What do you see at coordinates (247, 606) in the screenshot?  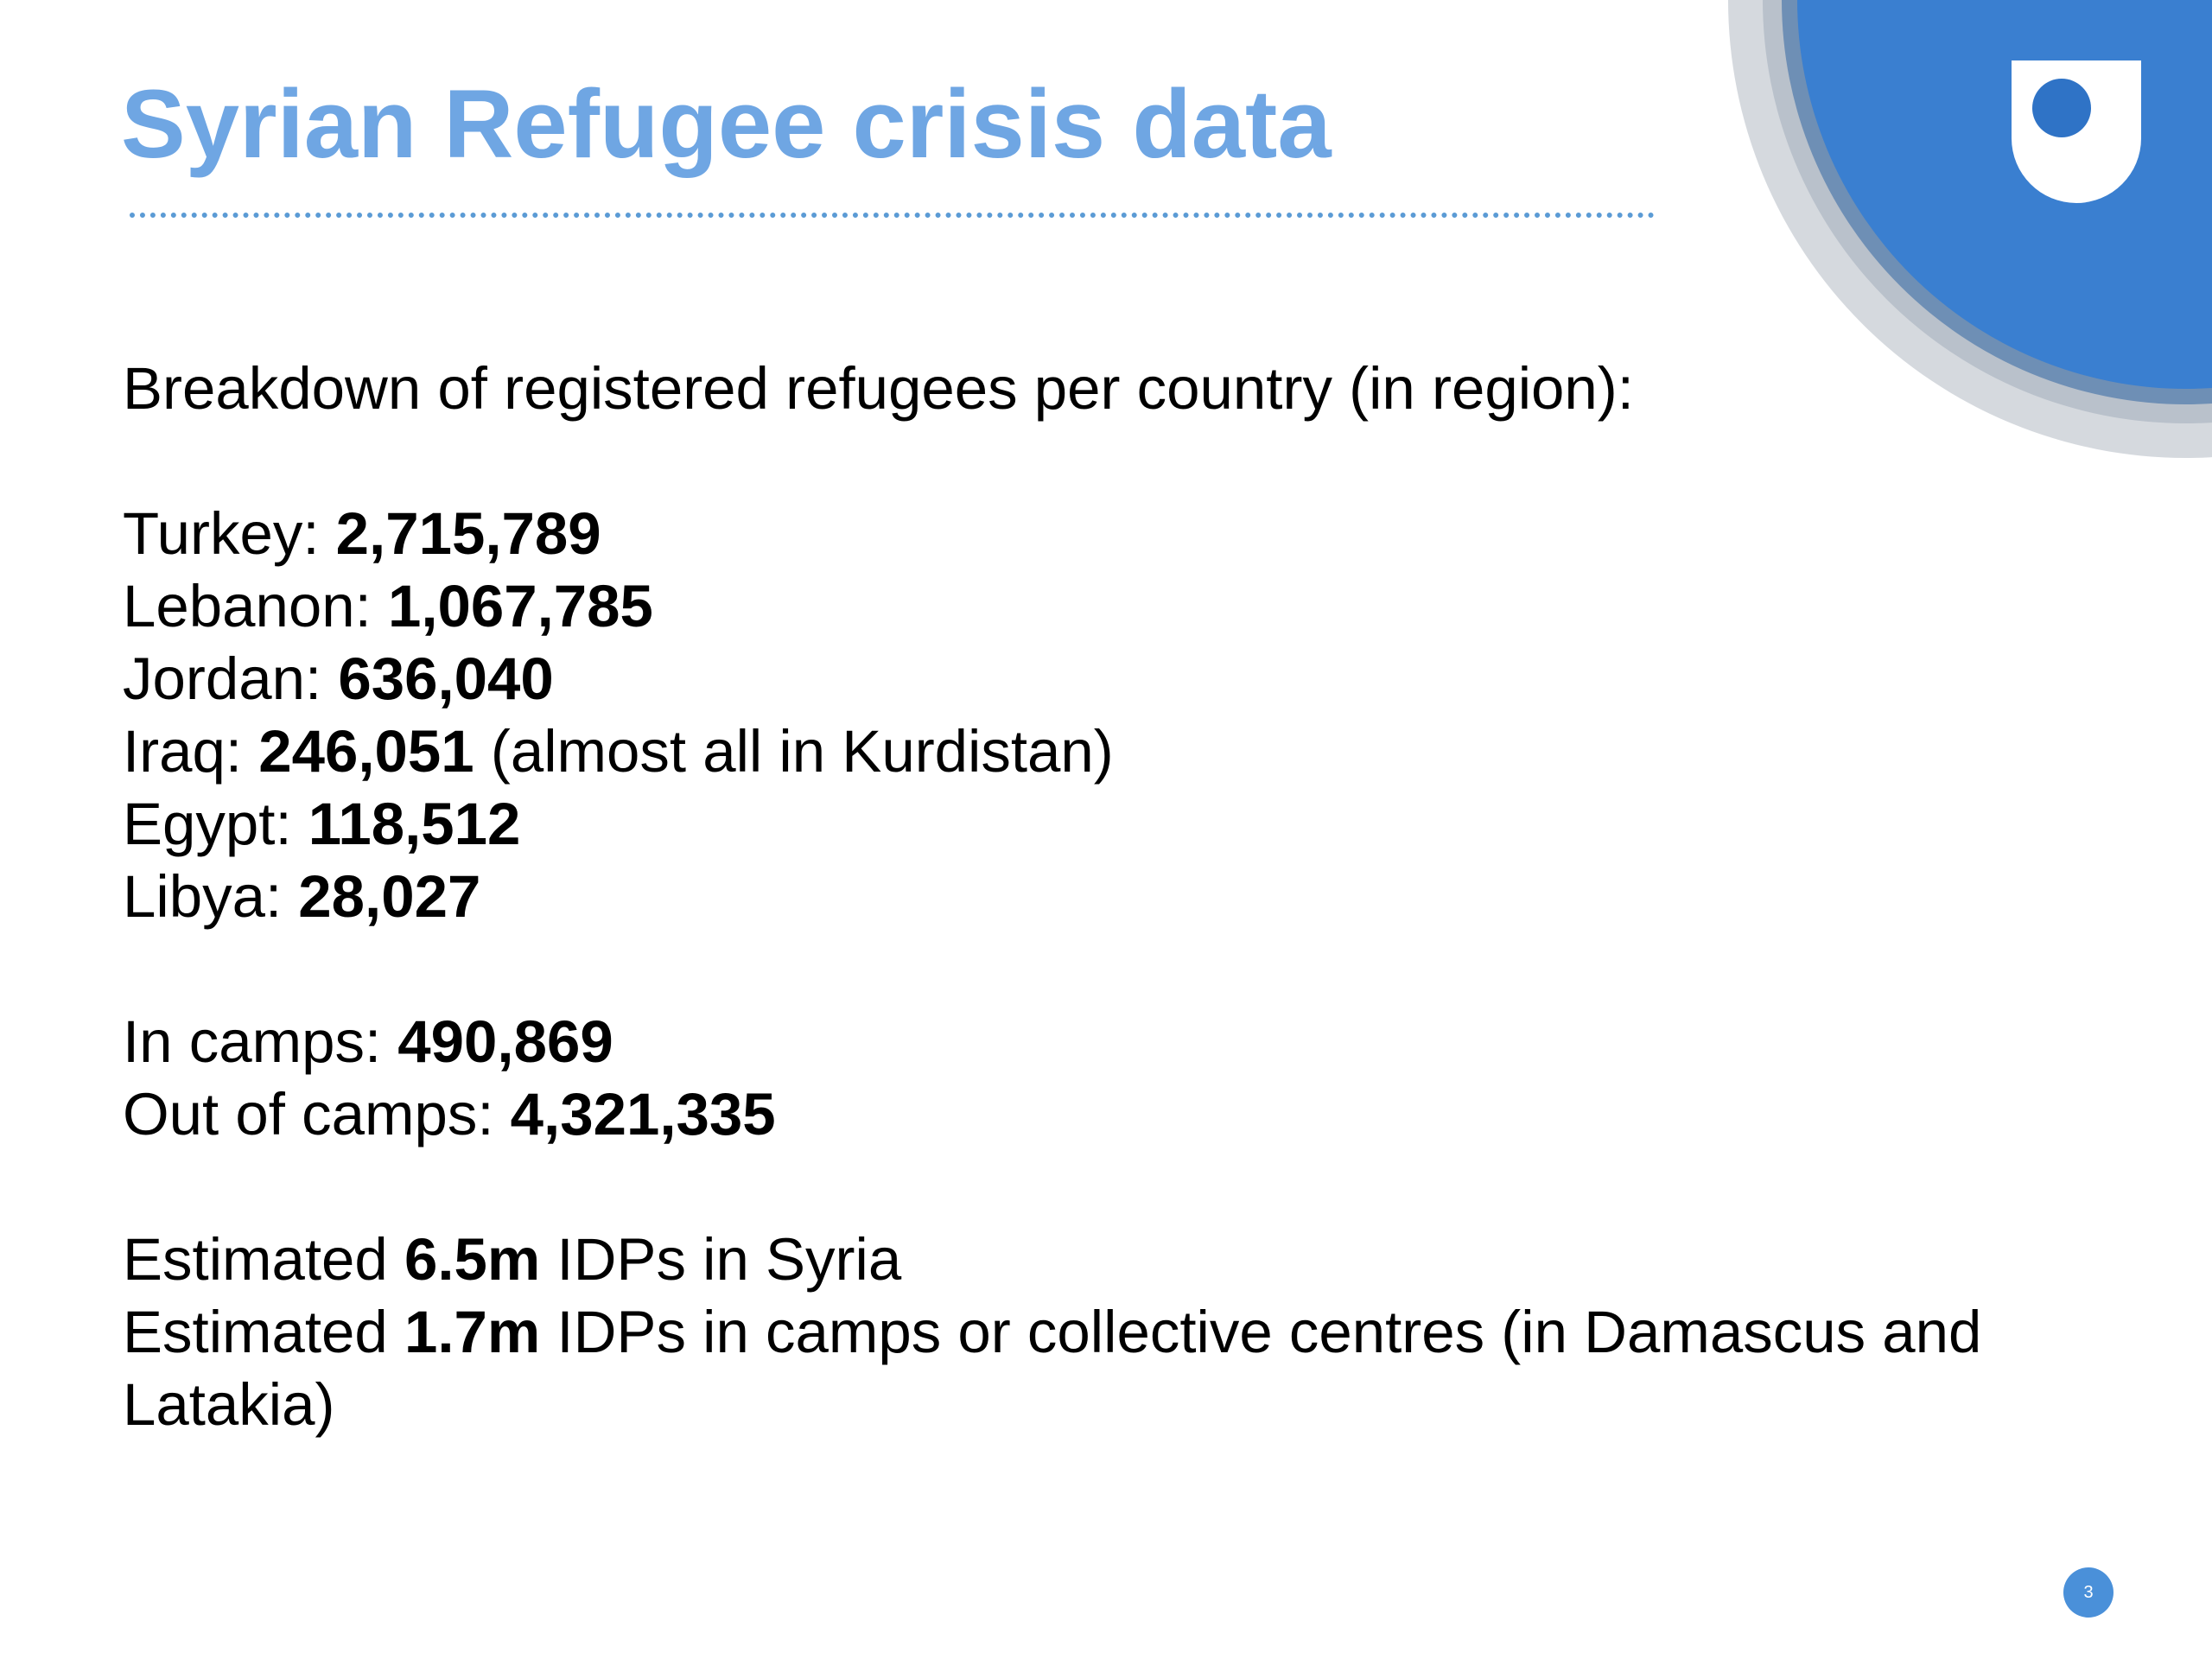 I see `country-label: Lebanon:` at bounding box center [247, 606].